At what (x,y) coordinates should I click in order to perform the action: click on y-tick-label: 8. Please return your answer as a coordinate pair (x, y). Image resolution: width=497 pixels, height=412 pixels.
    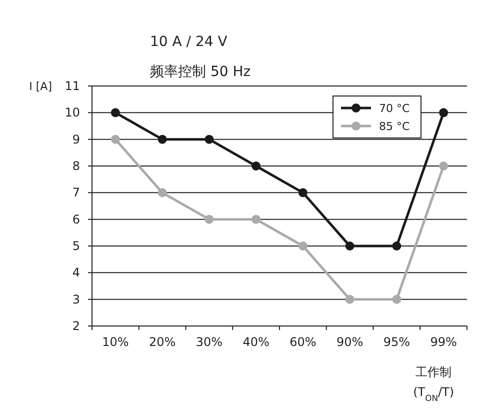
    Looking at the image, I should click on (76, 166).